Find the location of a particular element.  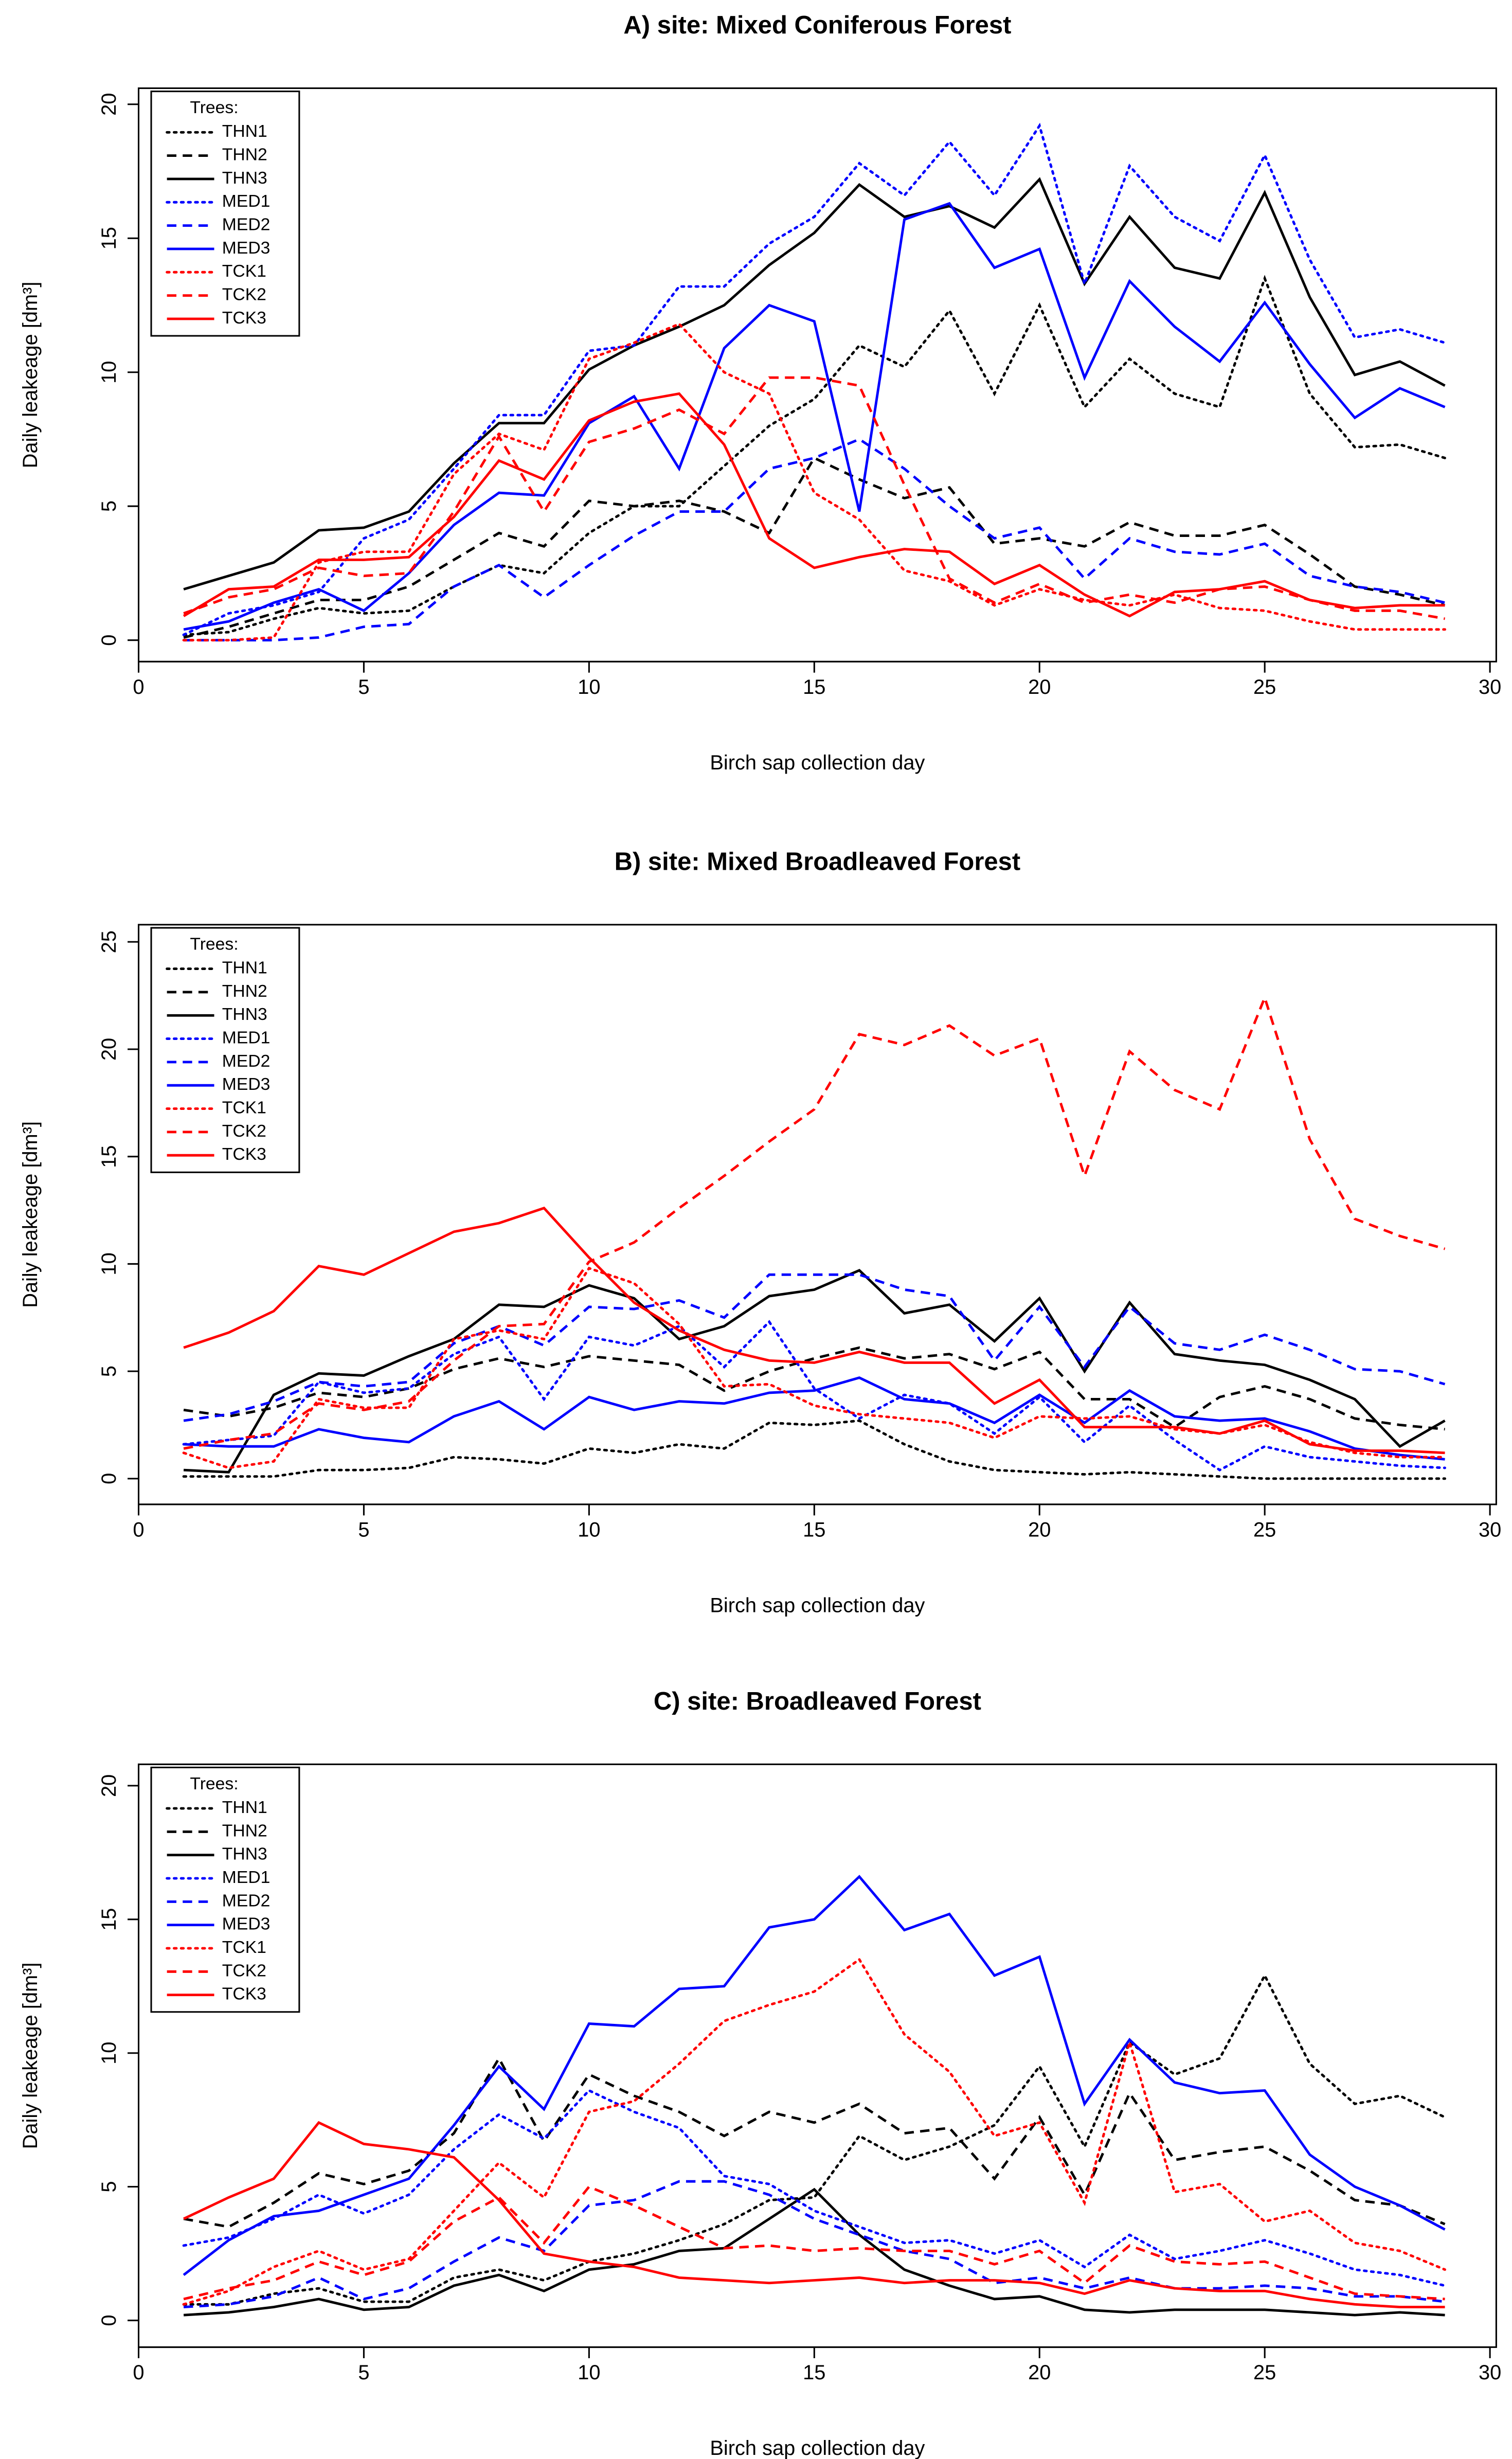

chart-title: B) site: Mixed Broadleaved Forest is located at coordinates (818, 862).